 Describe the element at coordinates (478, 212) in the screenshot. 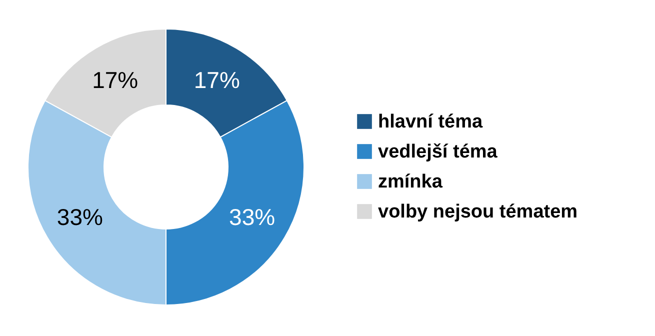

I see `legend-label: volby nejsou tématem` at that location.